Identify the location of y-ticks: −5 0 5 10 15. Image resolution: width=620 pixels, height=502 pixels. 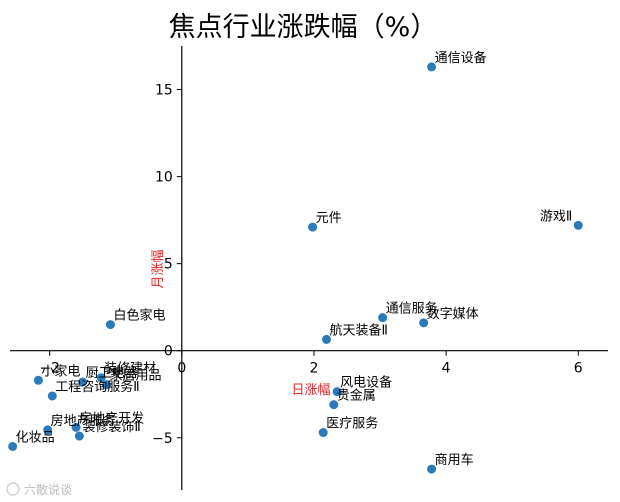
(167, 265).